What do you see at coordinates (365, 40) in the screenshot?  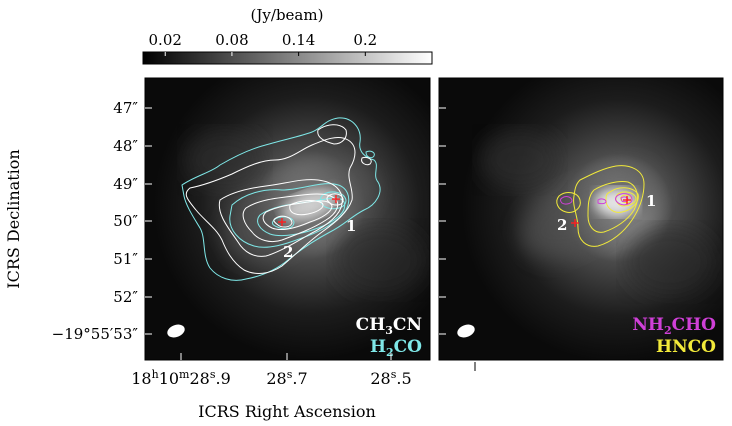 I see `colorbar-tick-label: 0.2` at bounding box center [365, 40].